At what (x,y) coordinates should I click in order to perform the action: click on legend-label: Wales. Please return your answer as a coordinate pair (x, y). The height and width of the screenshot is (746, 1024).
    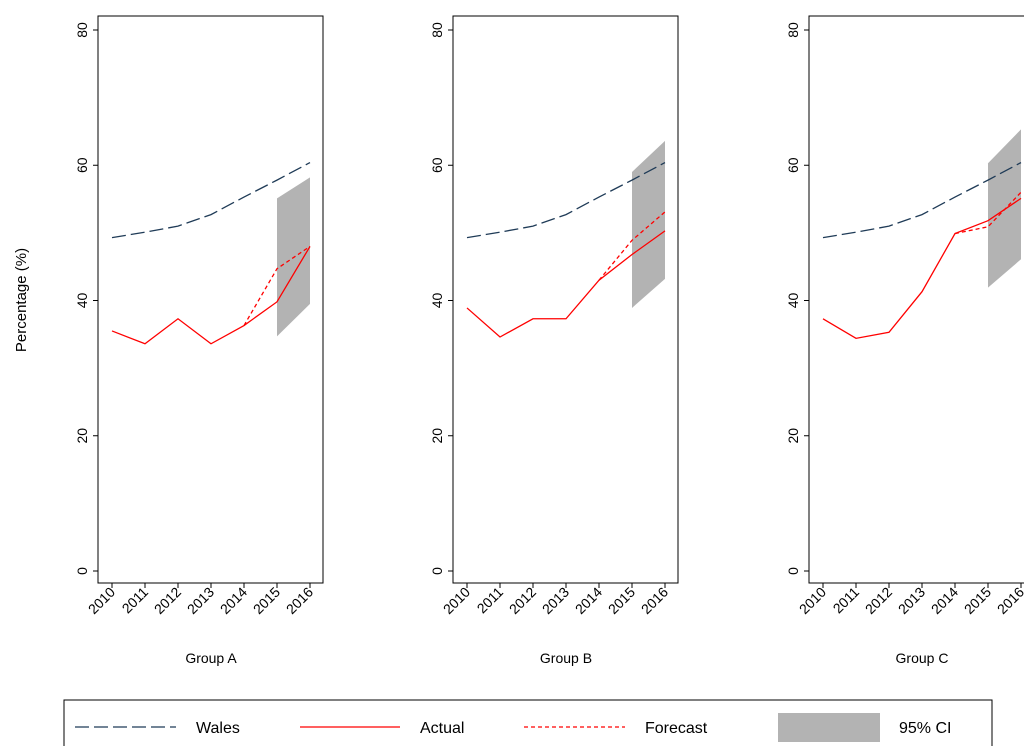
    Looking at the image, I should click on (218, 728).